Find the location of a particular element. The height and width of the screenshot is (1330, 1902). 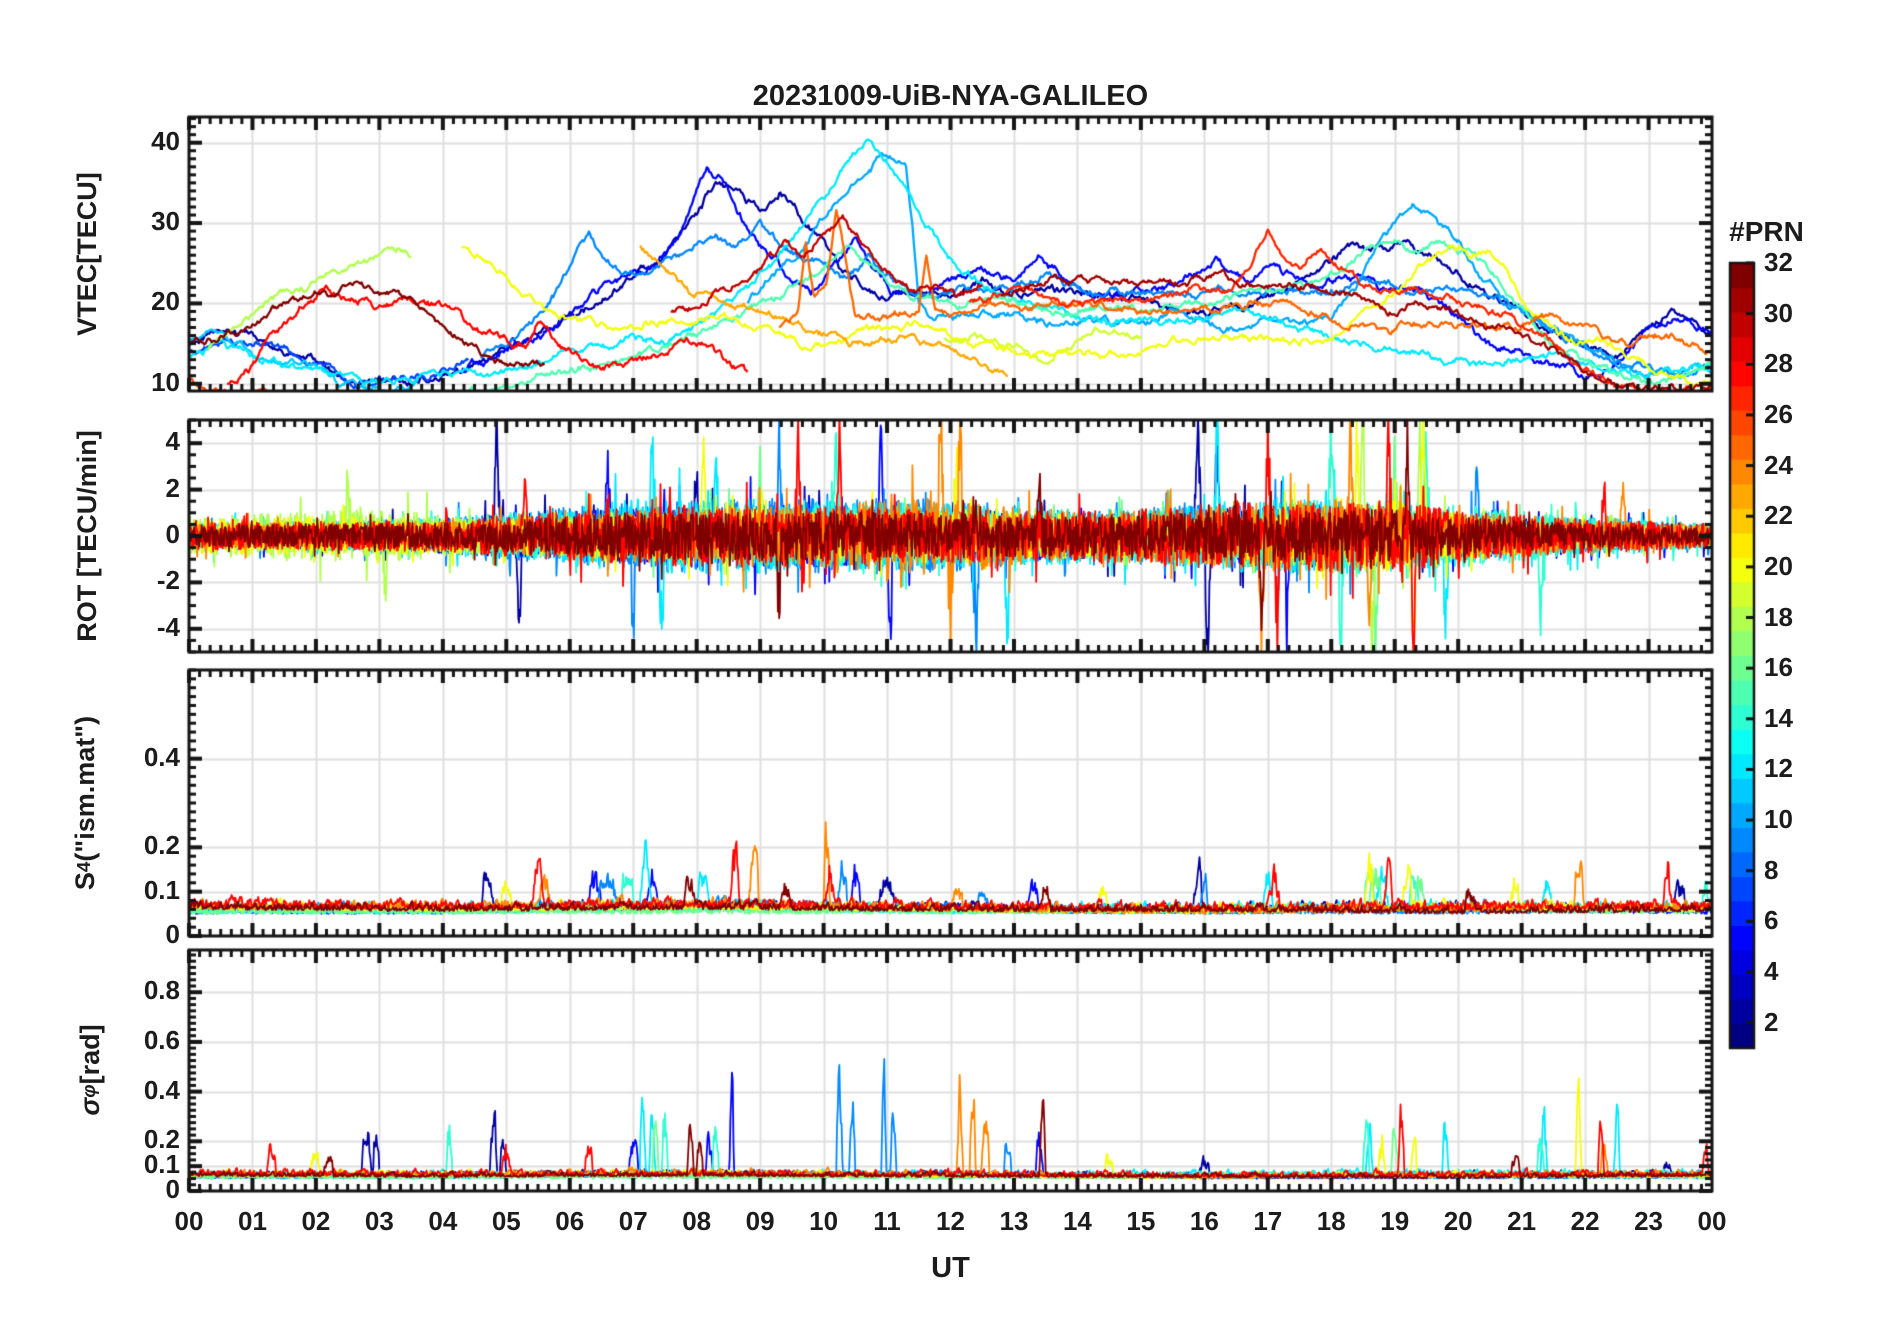

ylabel-part: ("ism.mat") is located at coordinates (84, 788).